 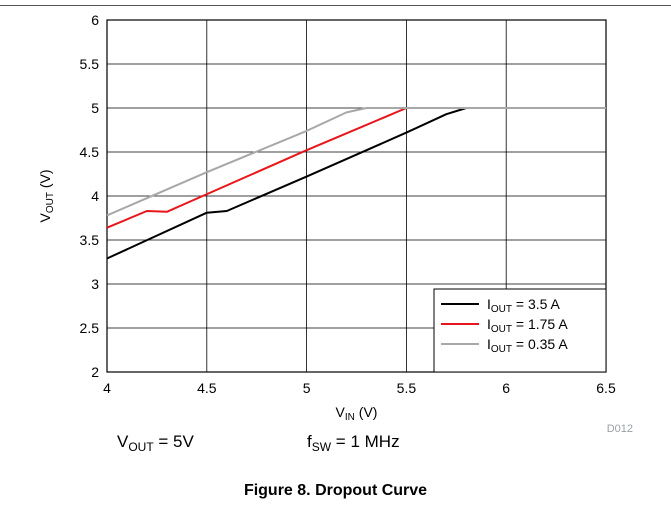 I want to click on y-tick-label: 2.5, so click(x=90, y=328).